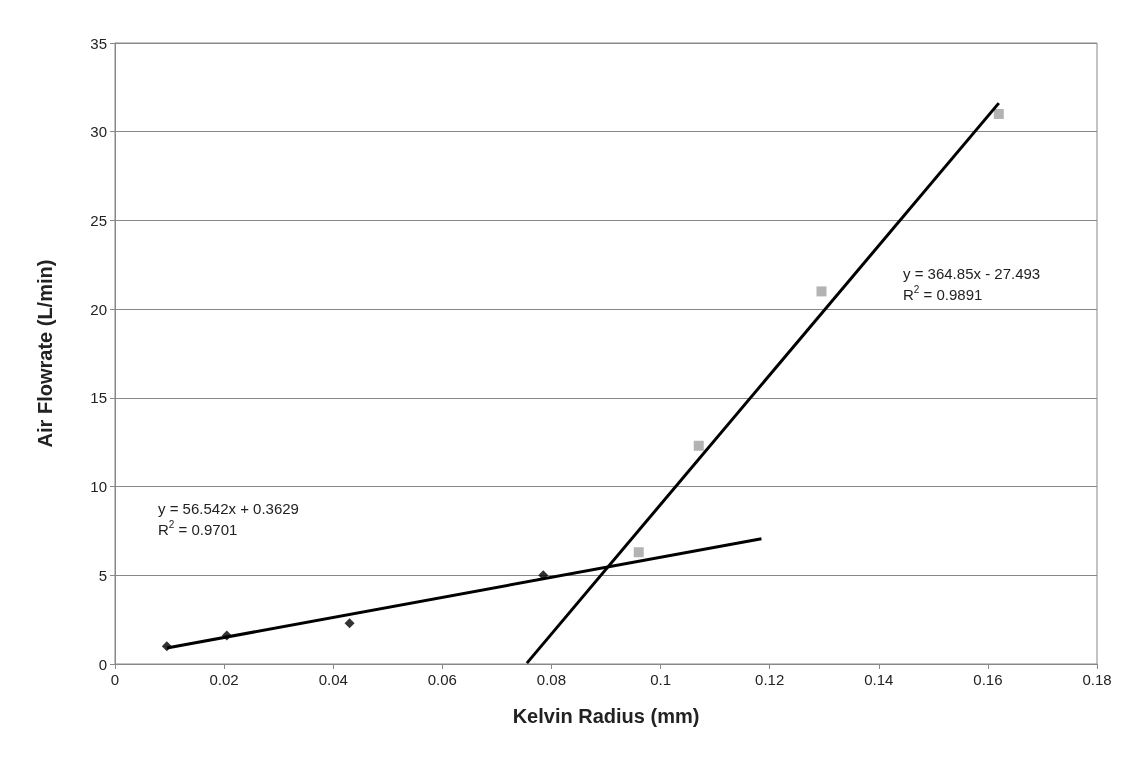  What do you see at coordinates (98, 220) in the screenshot?
I see `y-tick-label: 25` at bounding box center [98, 220].